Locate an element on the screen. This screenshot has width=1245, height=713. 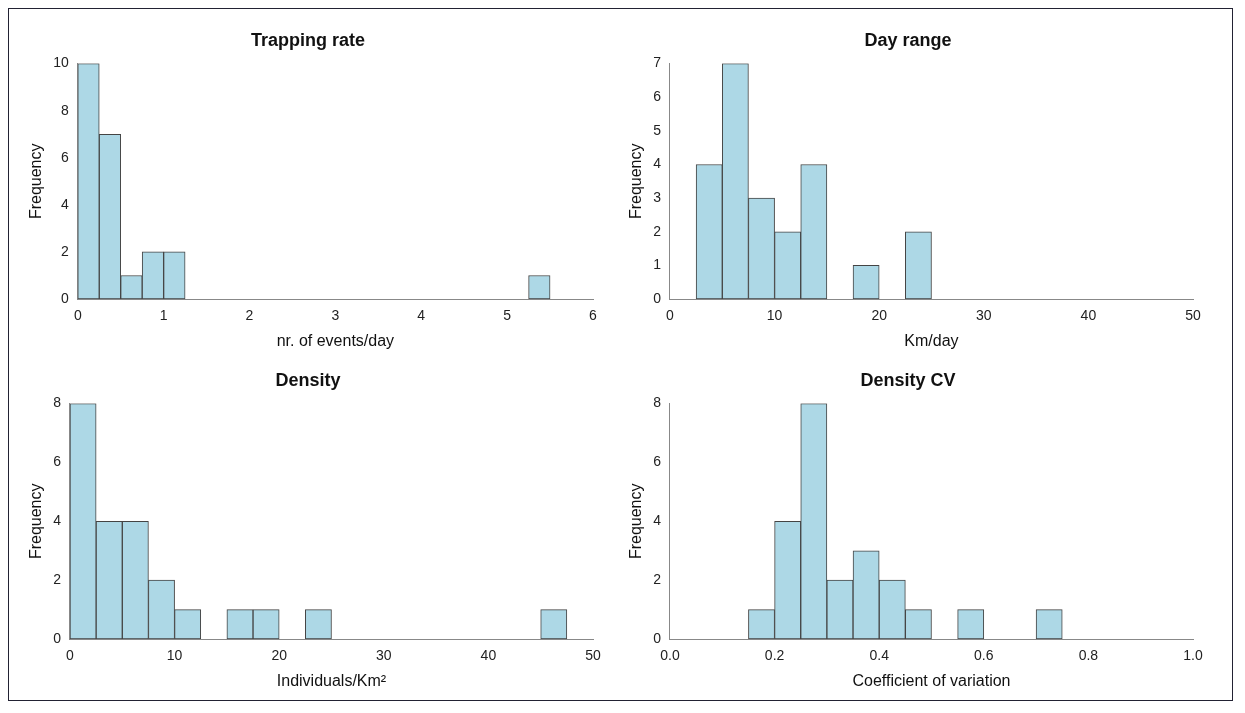
x-axis-title: Coefficient of variation is located at coordinates (931, 680).